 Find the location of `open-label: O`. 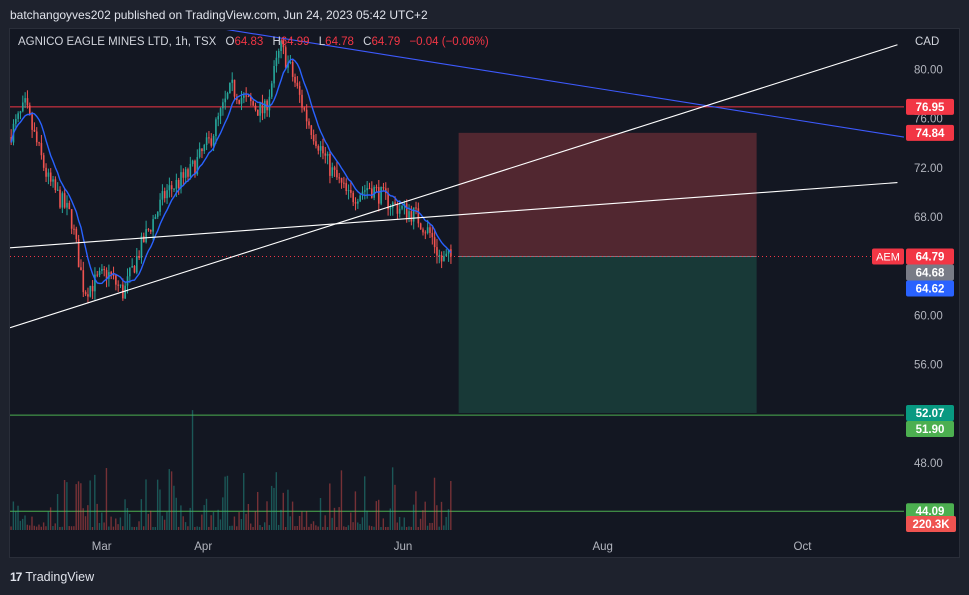

open-label: O is located at coordinates (230, 42).